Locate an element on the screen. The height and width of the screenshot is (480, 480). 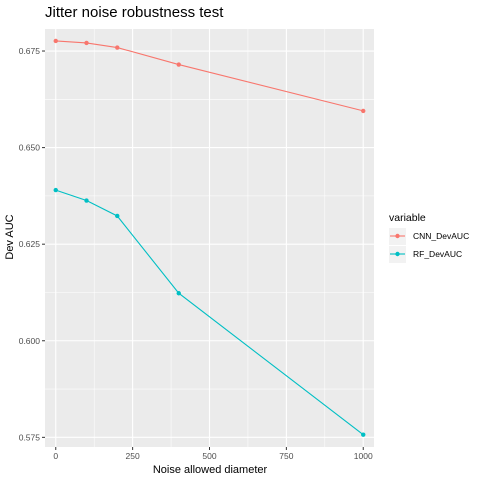
x-tick-label: 1000 is located at coordinates (363, 456).